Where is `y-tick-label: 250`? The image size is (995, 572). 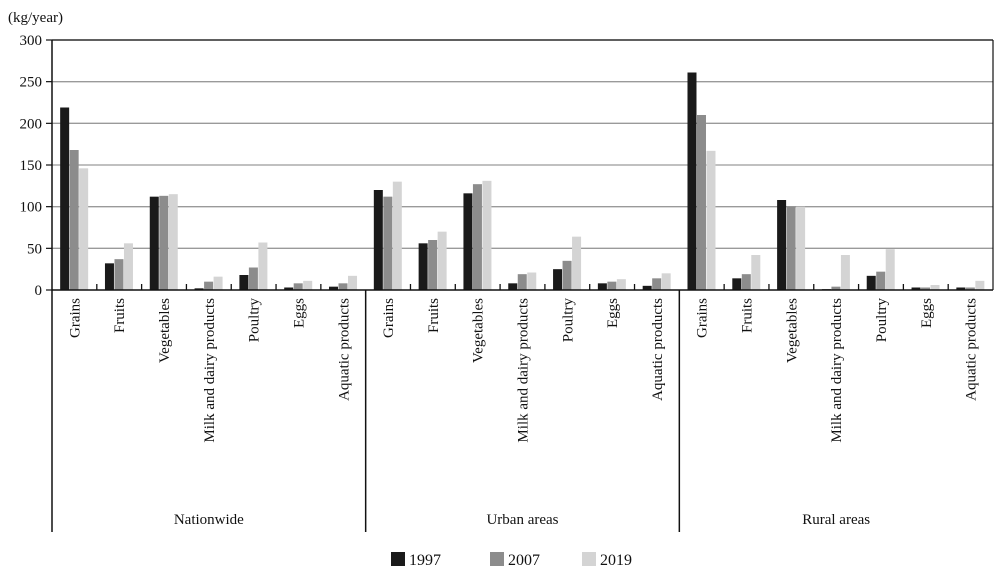
y-tick-label: 250 is located at coordinates (31, 83).